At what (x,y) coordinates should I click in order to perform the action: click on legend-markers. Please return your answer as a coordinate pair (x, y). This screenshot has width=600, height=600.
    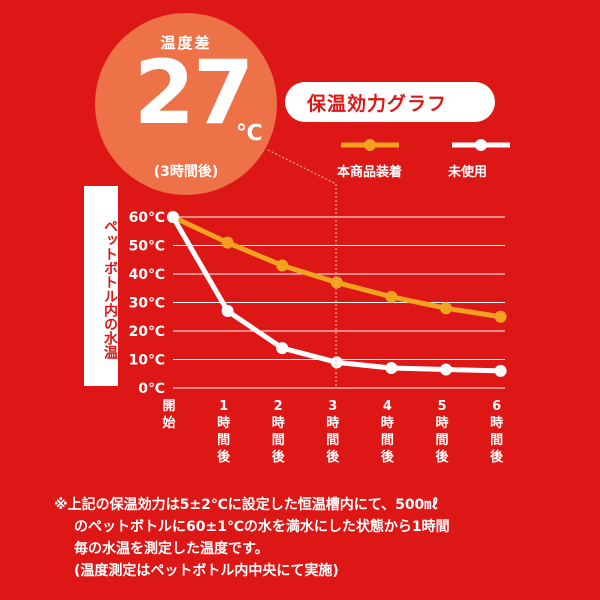
    Looking at the image, I should click on (425, 145).